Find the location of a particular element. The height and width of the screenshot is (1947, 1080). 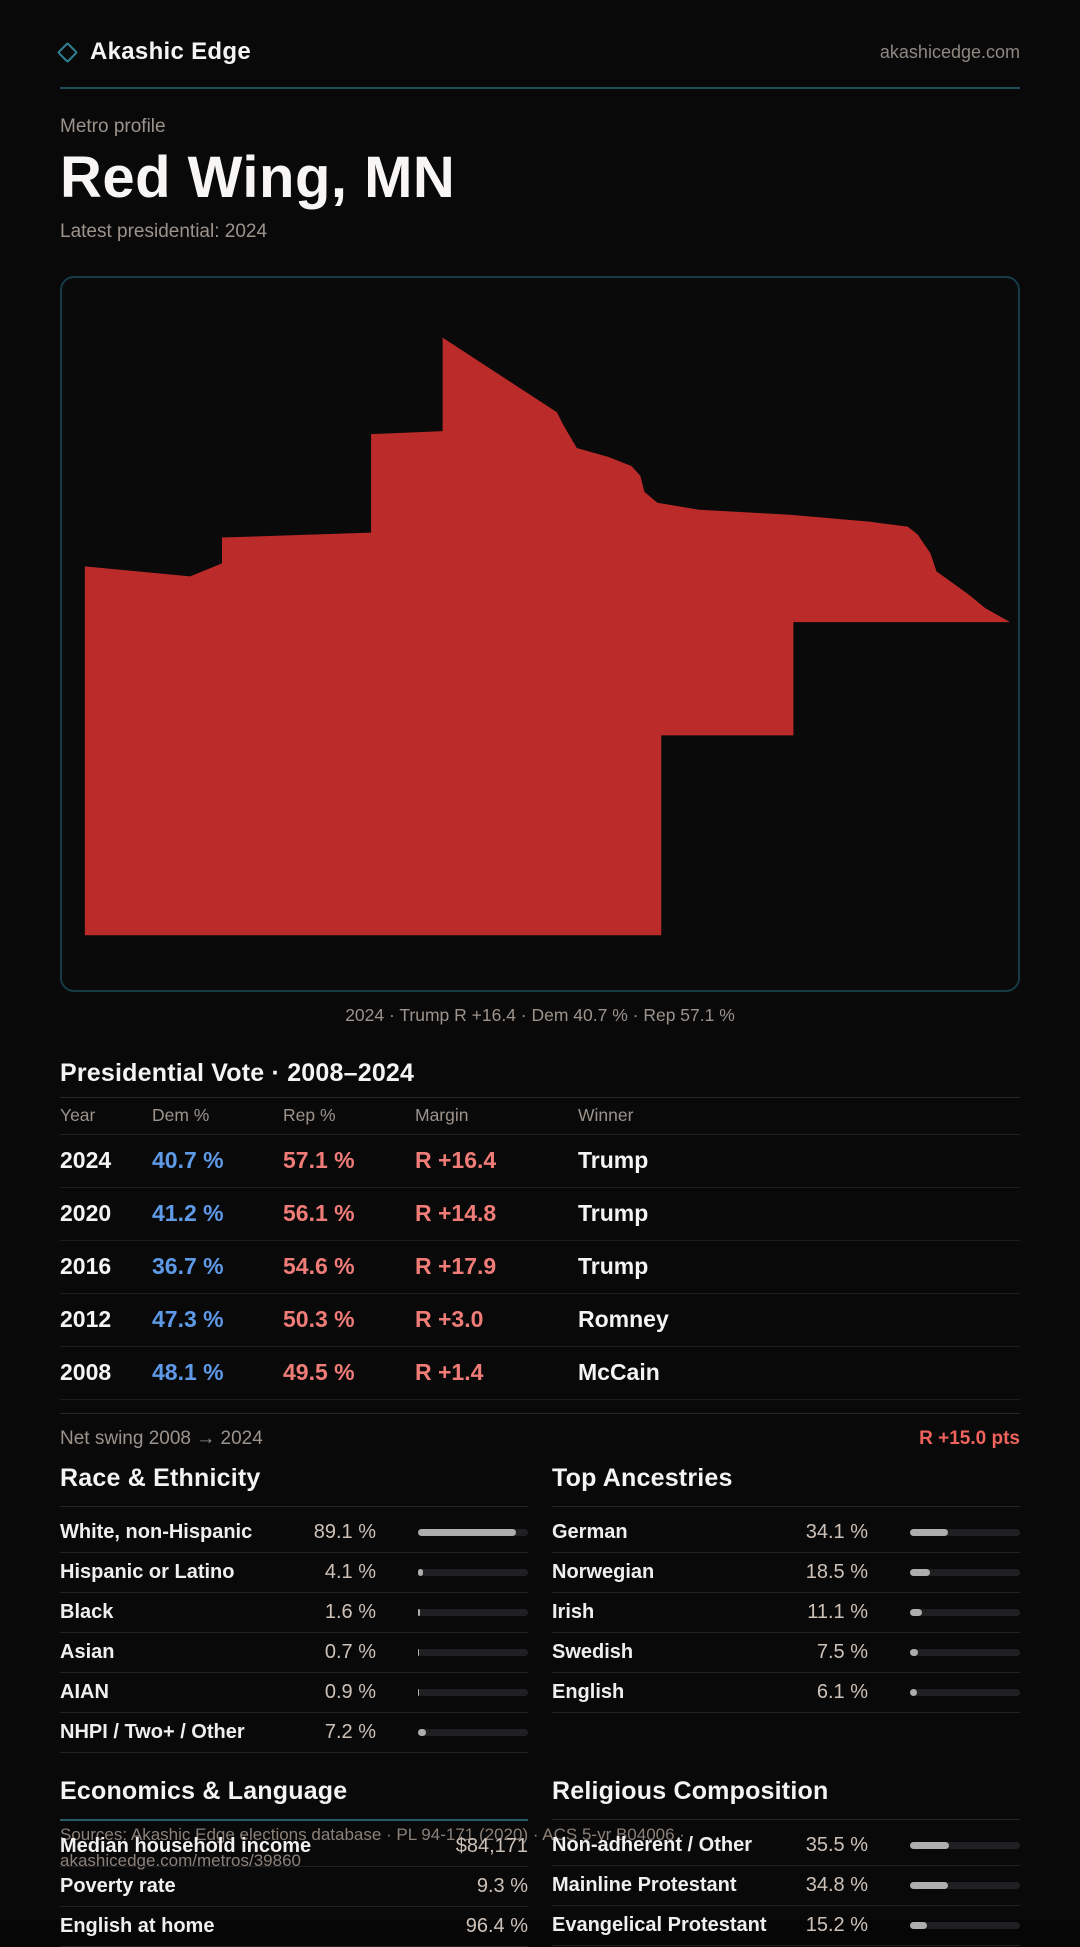

stat-label: Non-adherent / Other is located at coordinates (652, 1844).